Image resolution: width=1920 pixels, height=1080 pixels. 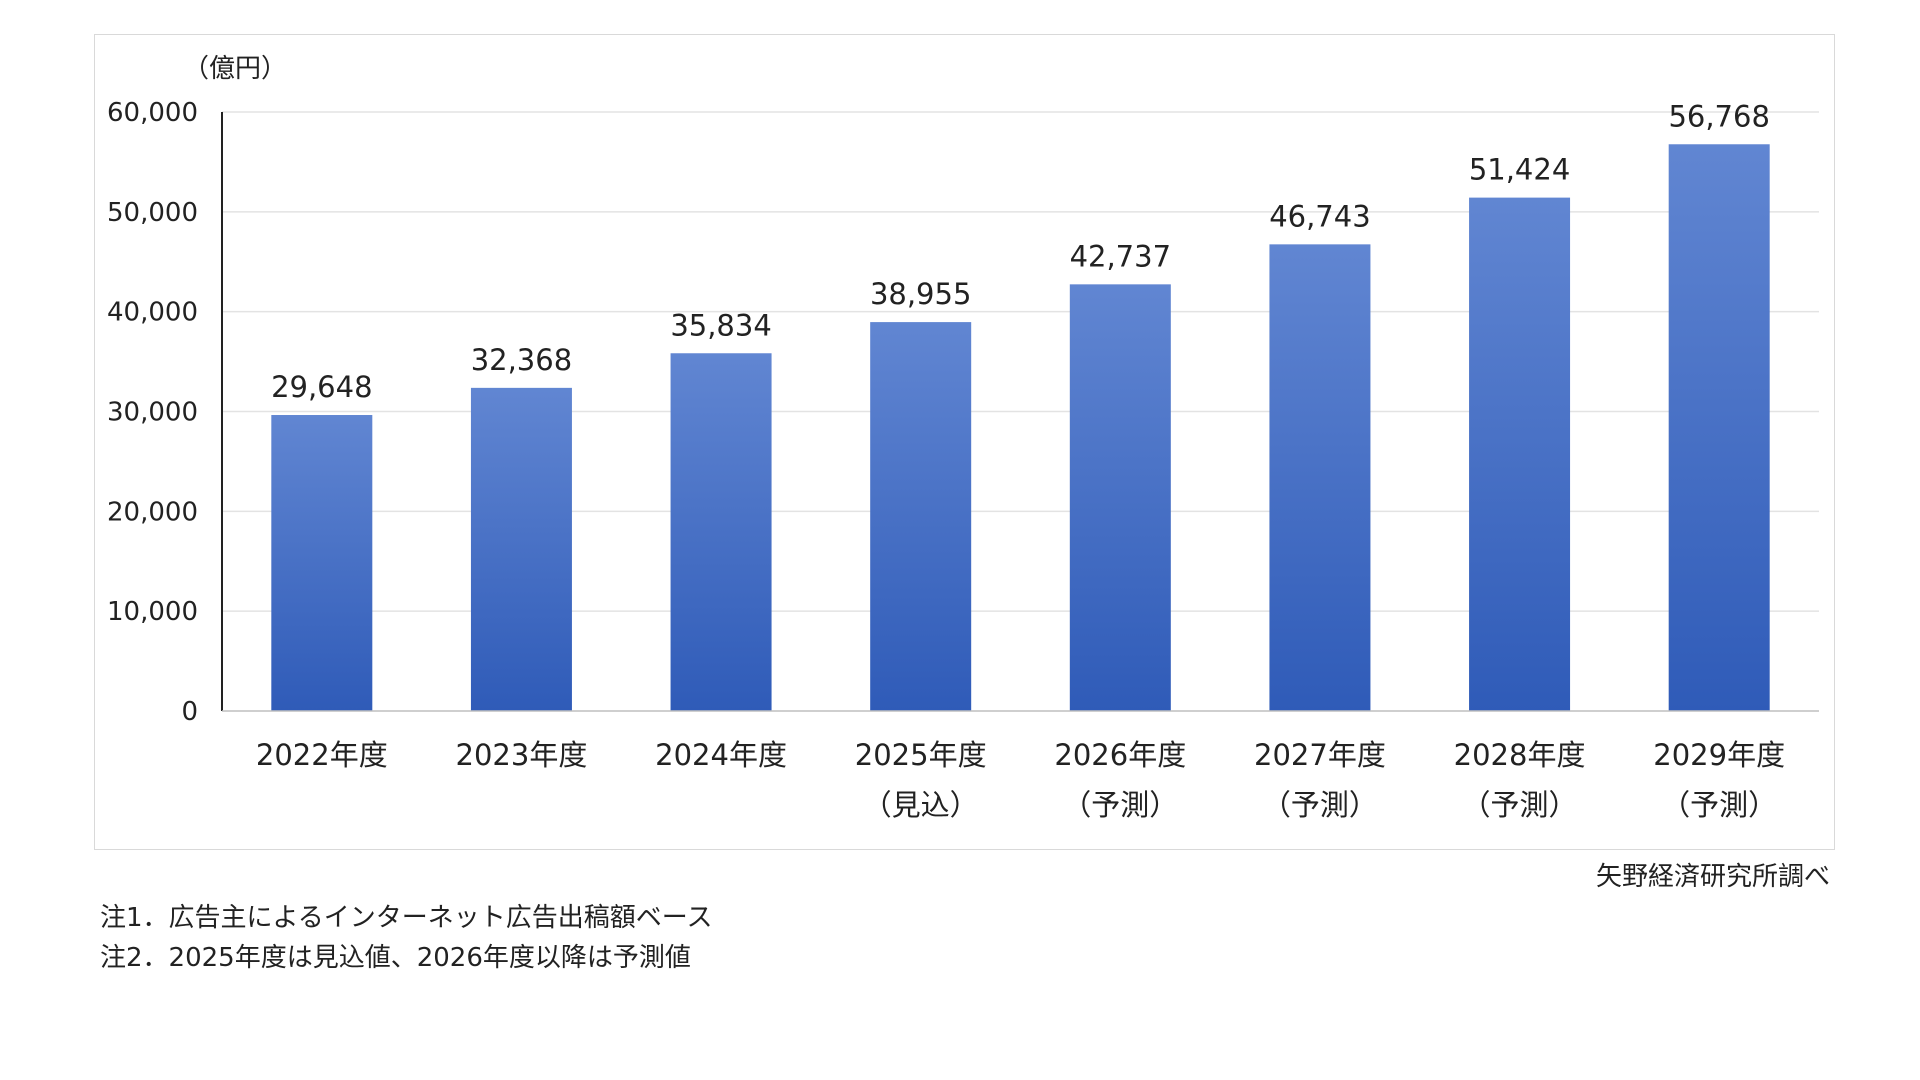 I want to click on y-tick-label: 10,000, so click(x=152, y=612).